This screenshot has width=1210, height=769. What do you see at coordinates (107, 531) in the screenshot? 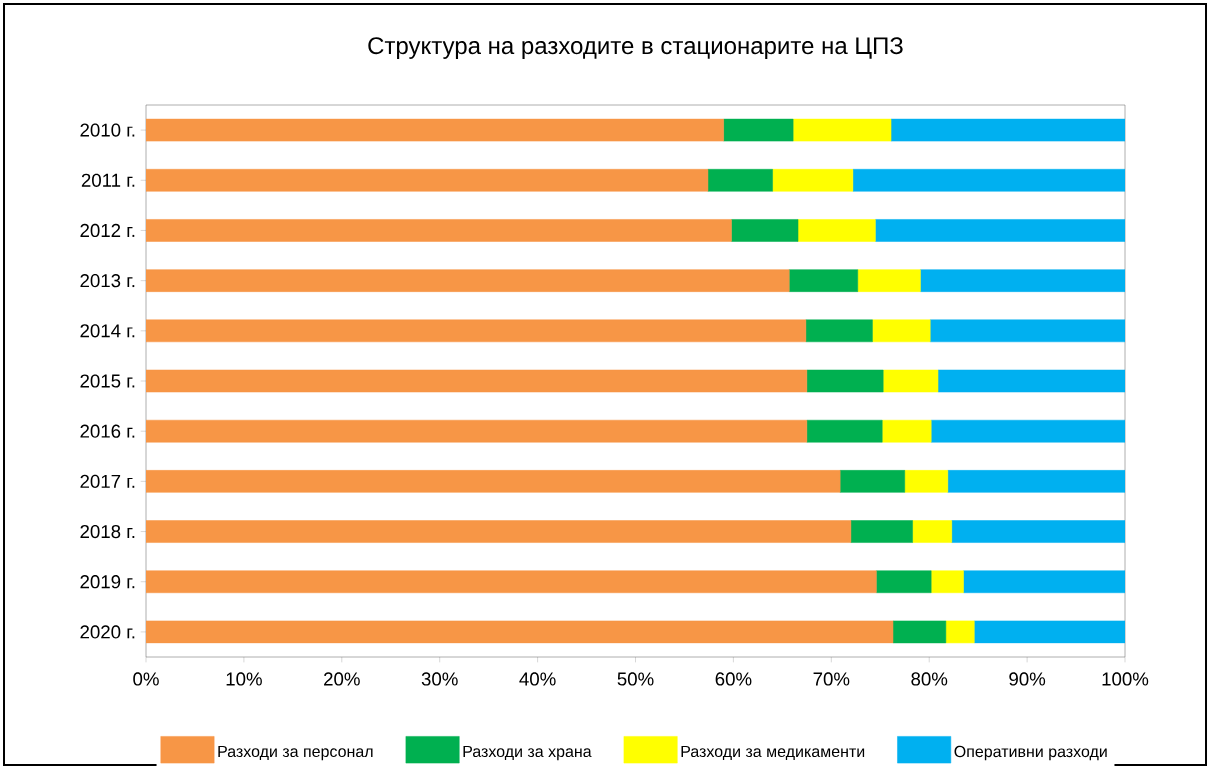
I see `y-tick-label: 2018 г.` at bounding box center [107, 531].